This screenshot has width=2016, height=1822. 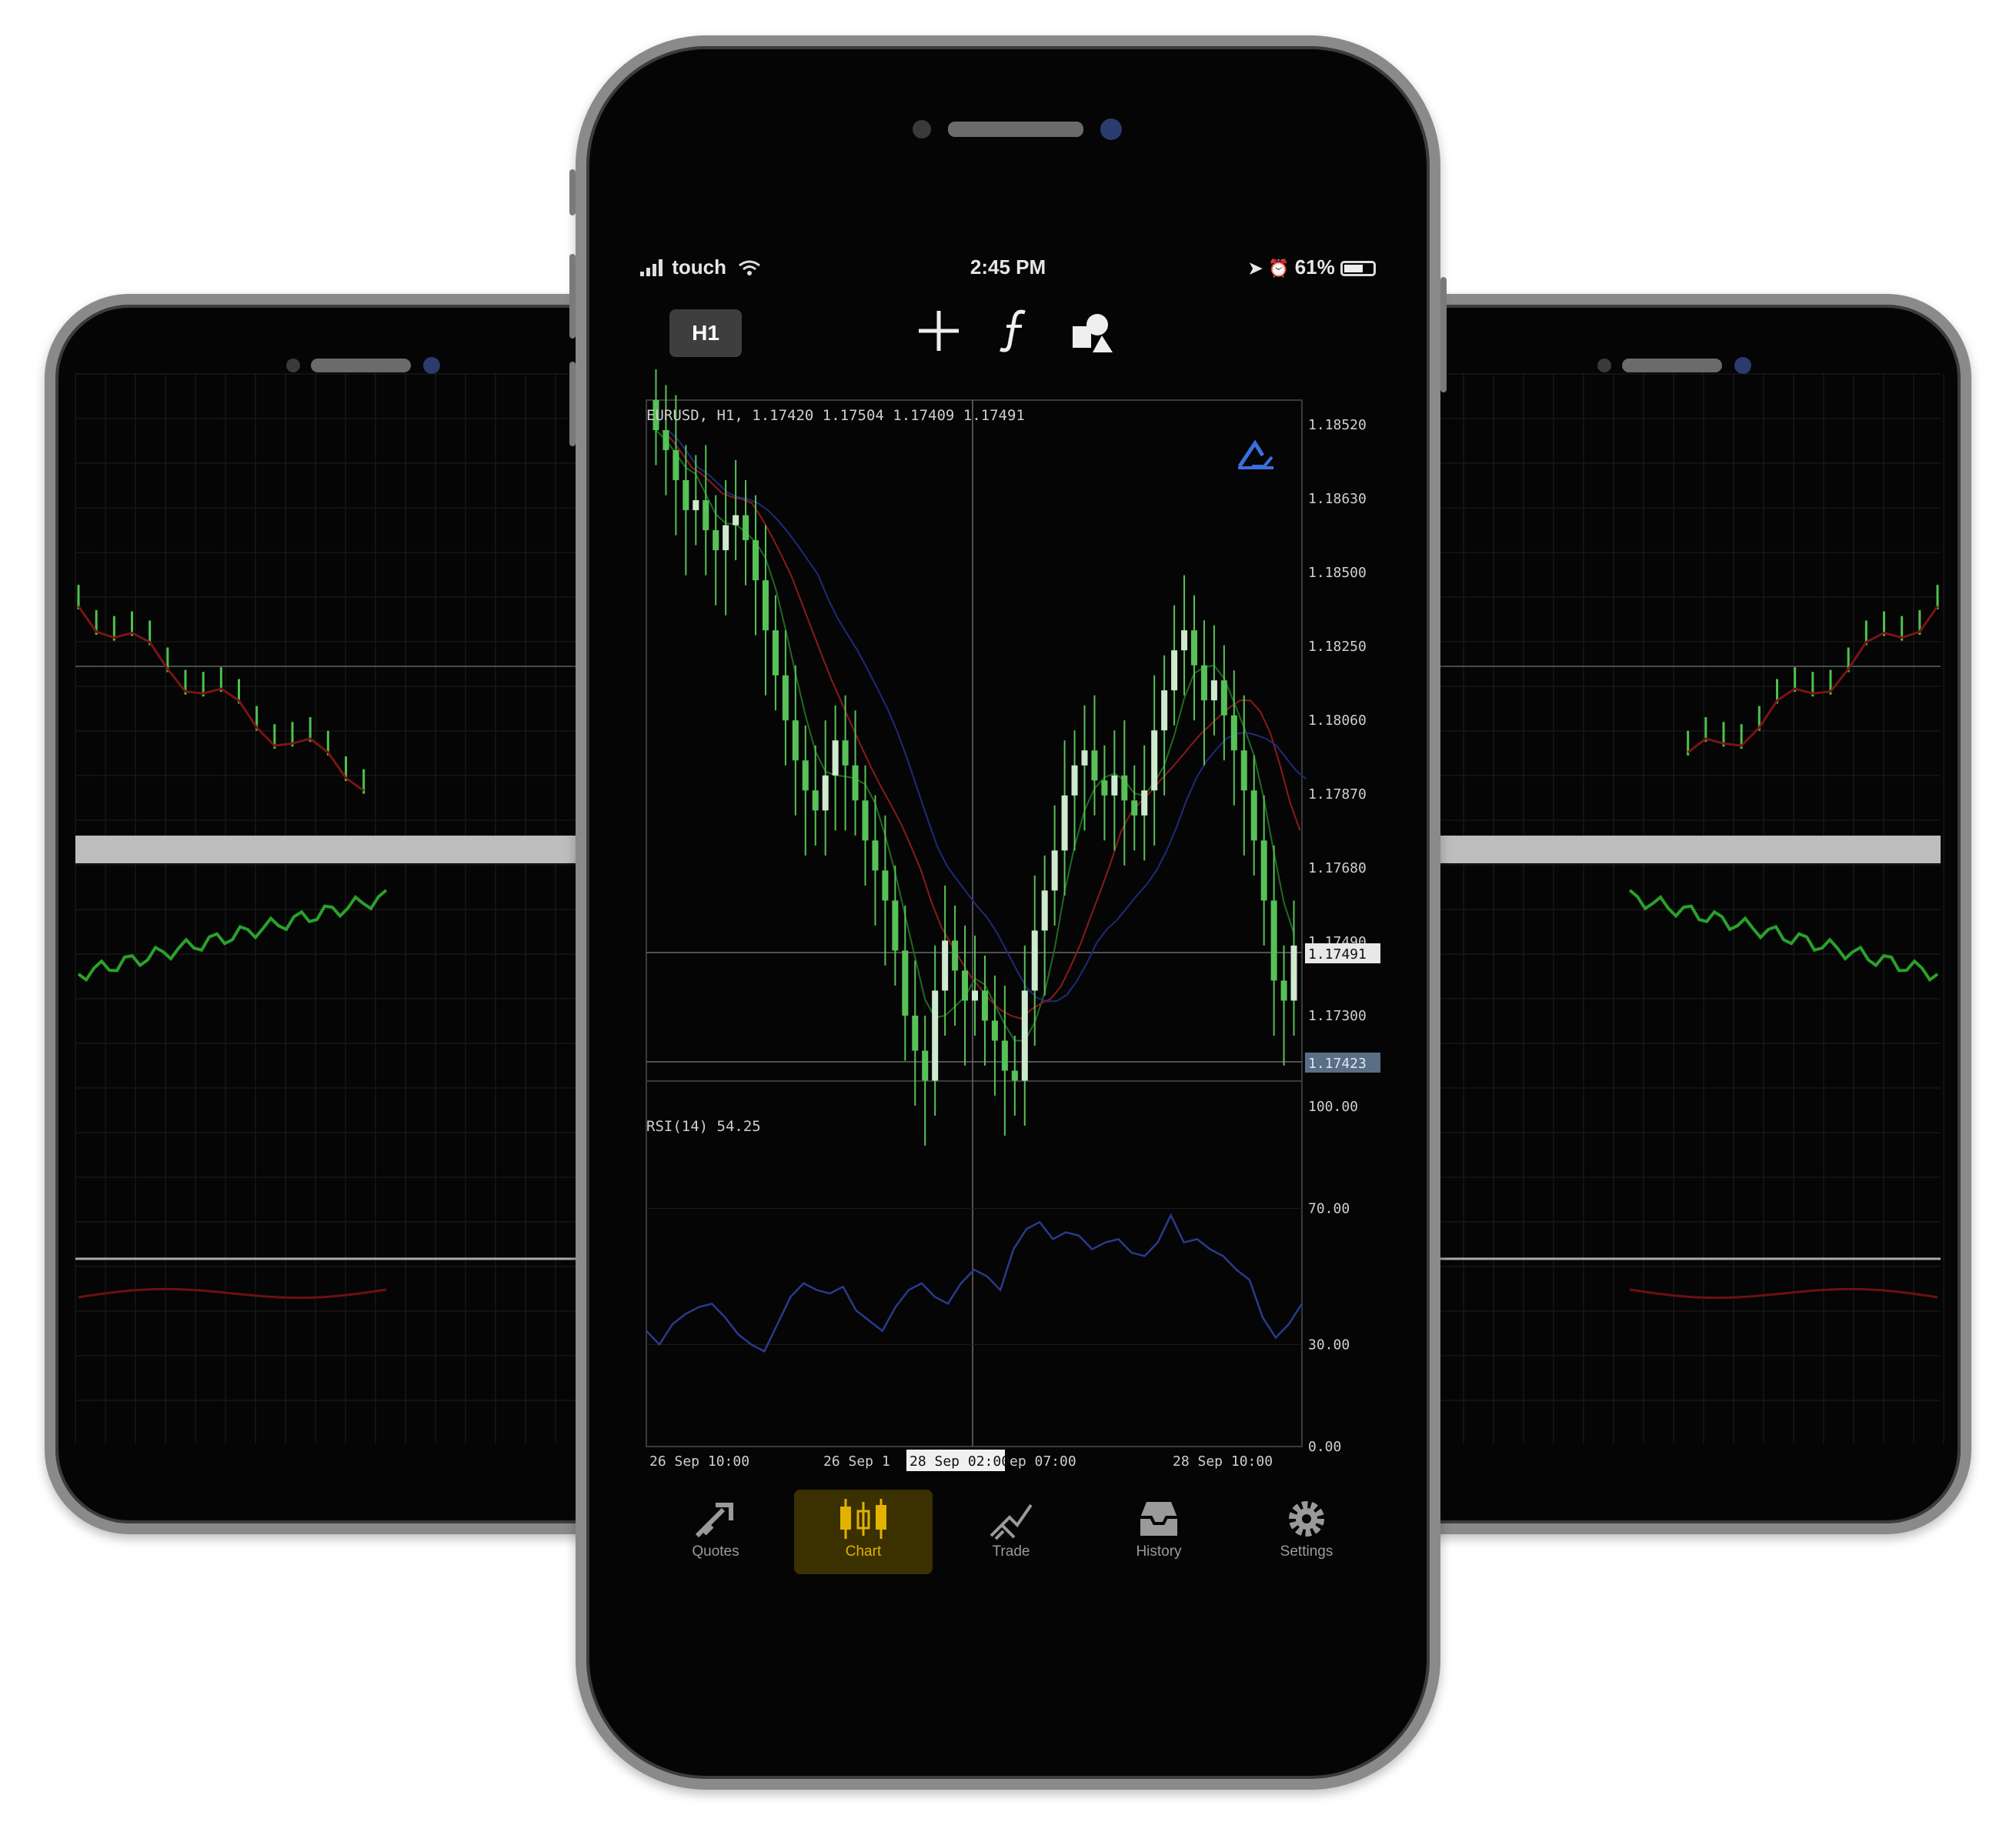 I want to click on gear-icon, so click(x=1306, y=1519).